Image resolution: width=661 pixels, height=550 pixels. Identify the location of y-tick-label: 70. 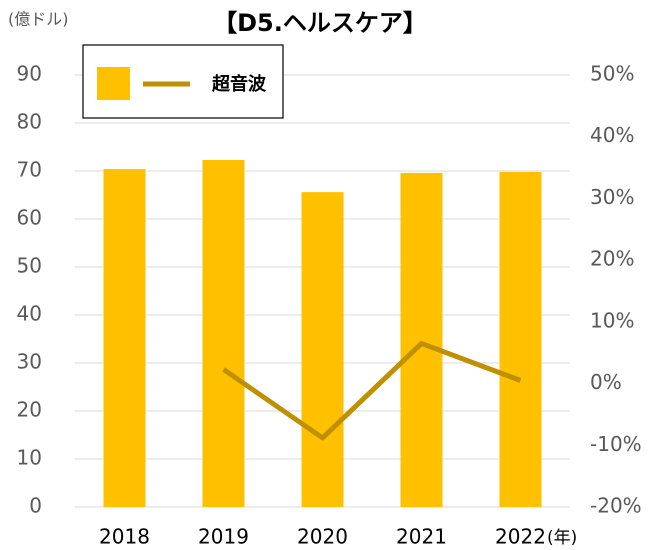
(29, 170).